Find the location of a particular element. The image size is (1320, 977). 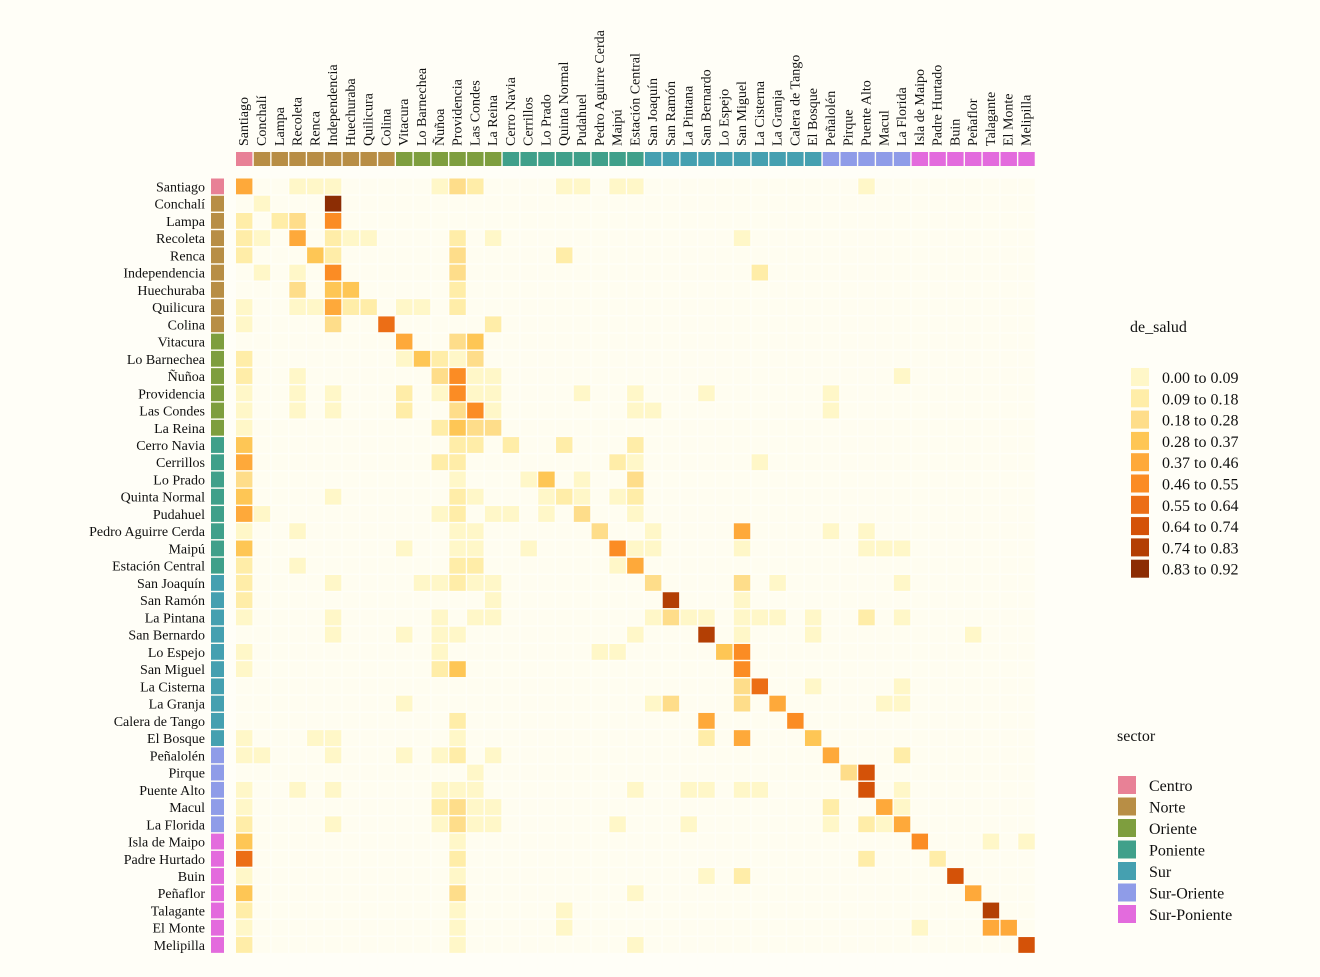

heatmap-cell: Isla de Maipo → Isla de Maipo: 0.5 is located at coordinates (920, 841).